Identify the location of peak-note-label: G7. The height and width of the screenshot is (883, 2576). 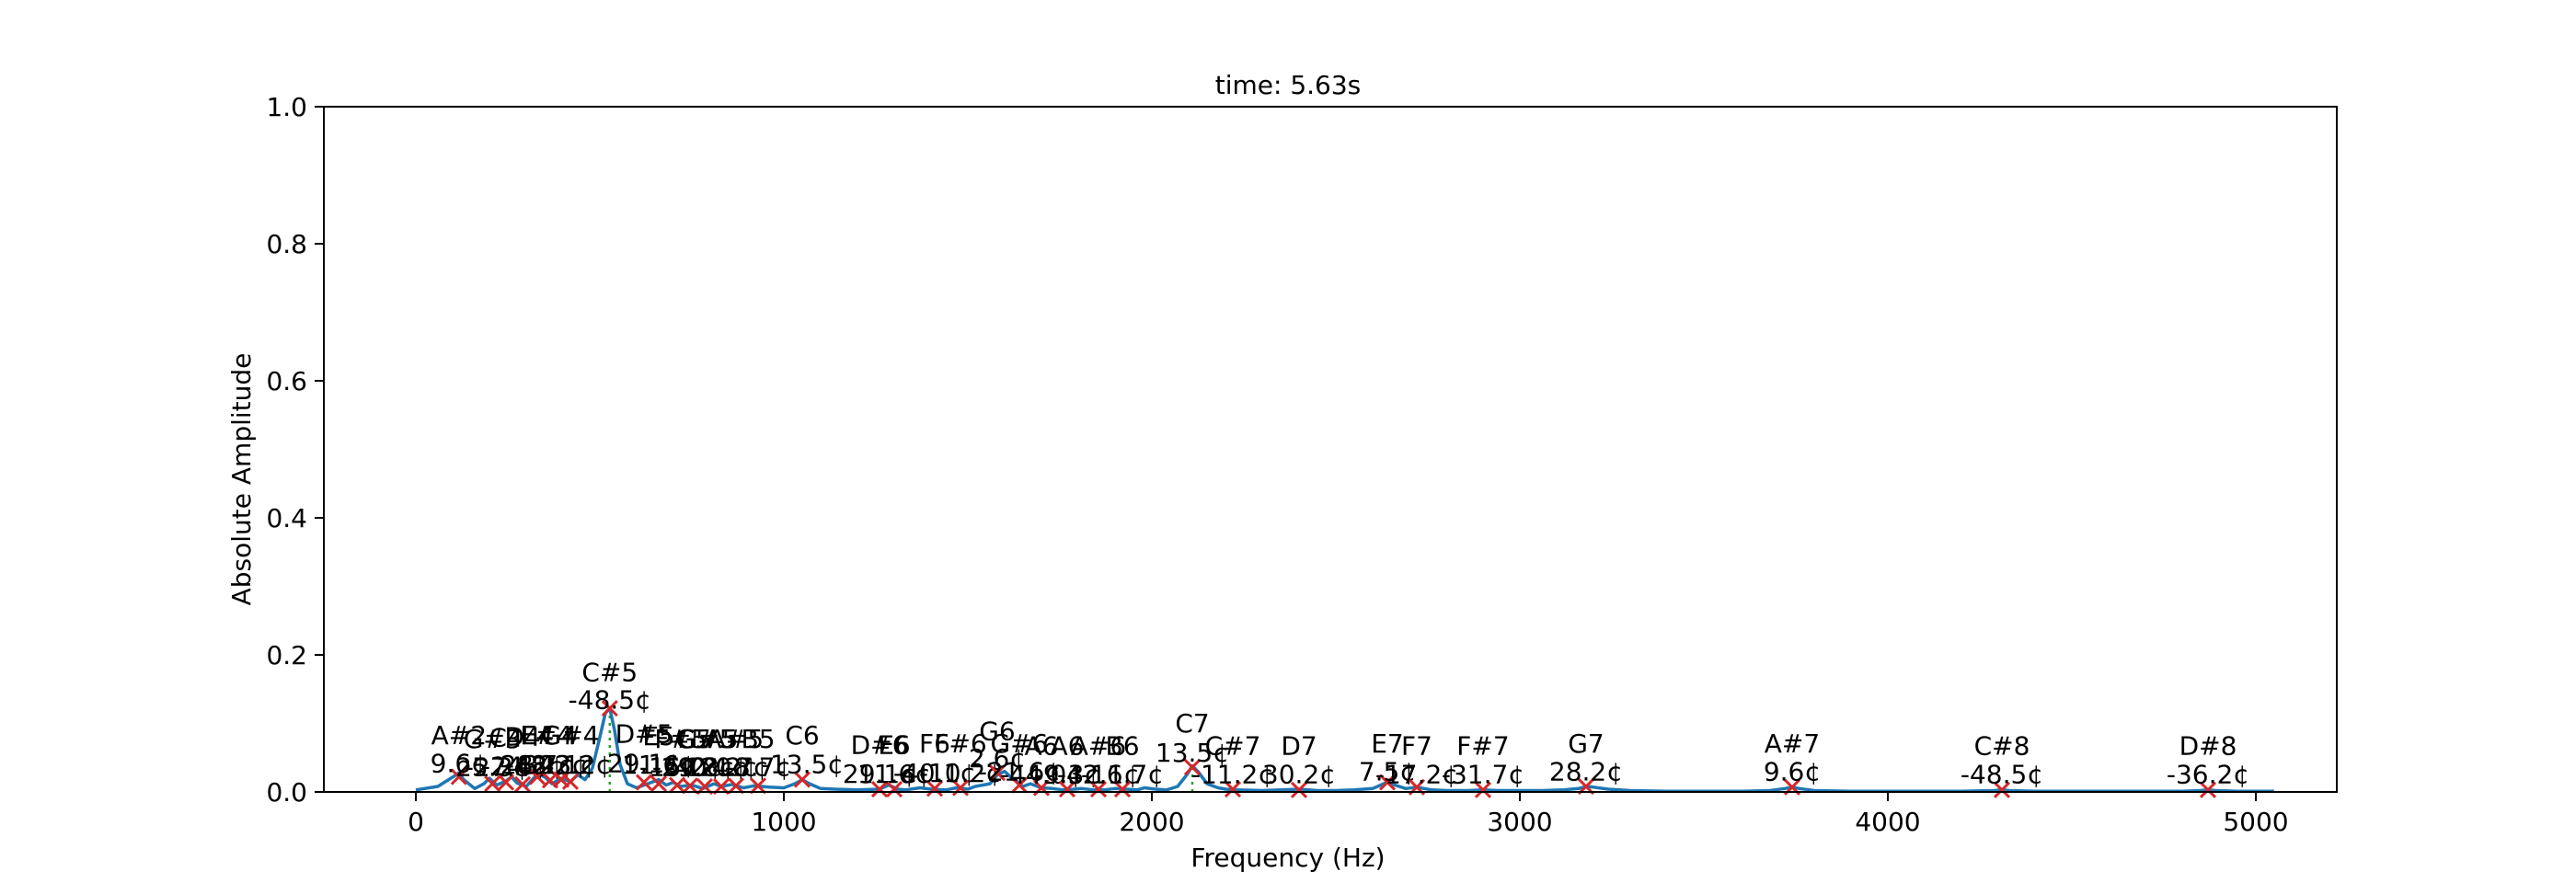
(1586, 743).